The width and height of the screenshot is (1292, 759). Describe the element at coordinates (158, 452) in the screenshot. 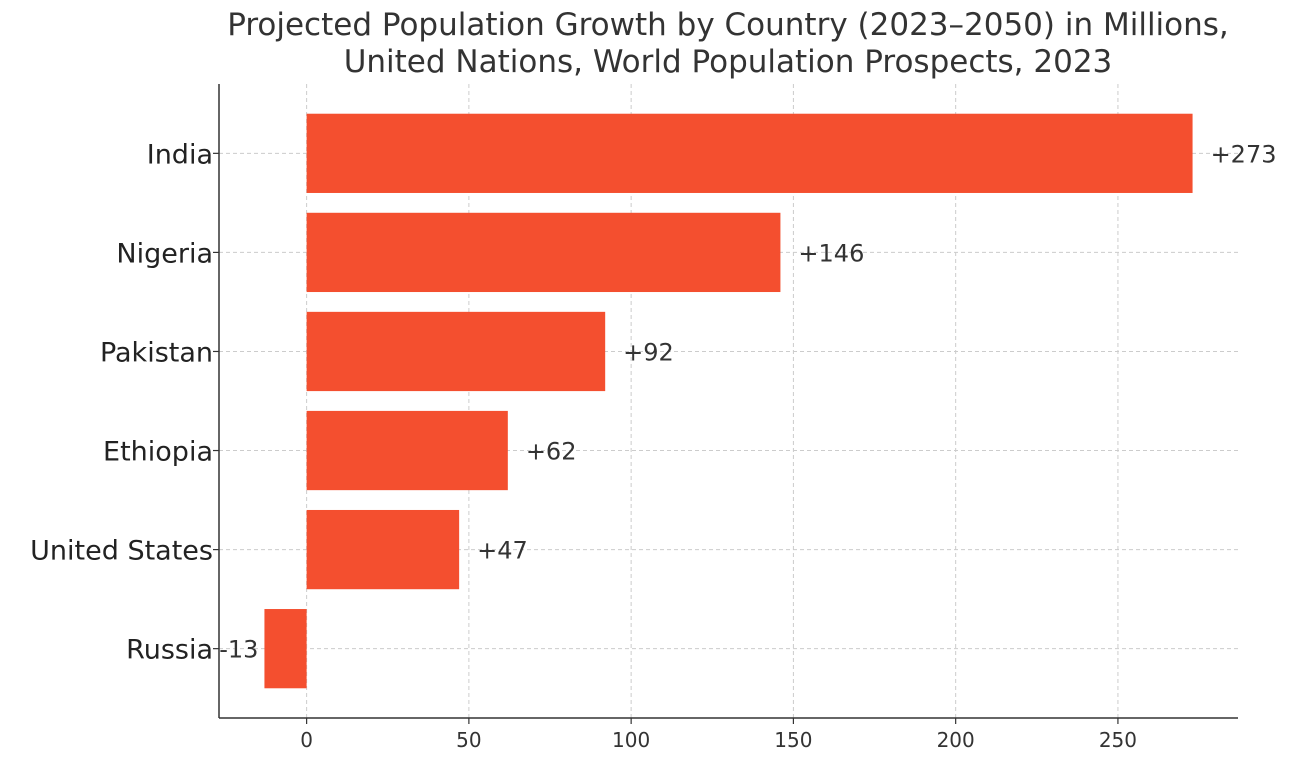

I see `y-tick-label: Ethiopia` at that location.